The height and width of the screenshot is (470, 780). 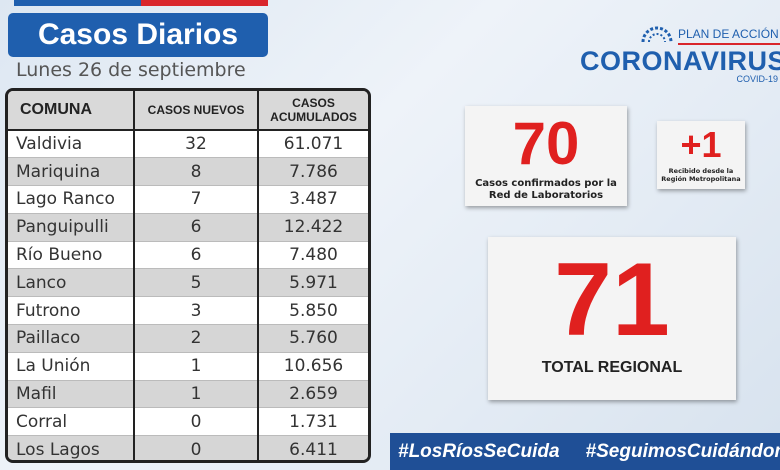 I want to click on table-row: Lanco 5 5.971, so click(x=188, y=283).